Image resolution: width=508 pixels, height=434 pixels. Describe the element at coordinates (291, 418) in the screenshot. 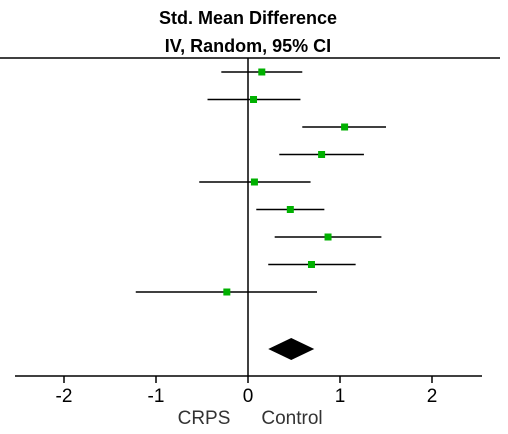

I see `right-favours-label: Control` at that location.